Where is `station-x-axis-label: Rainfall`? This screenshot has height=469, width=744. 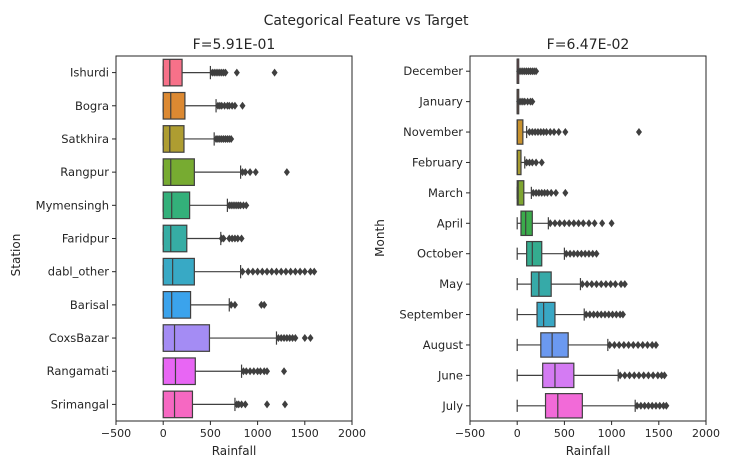
station-x-axis-label: Rainfall is located at coordinates (234, 451).